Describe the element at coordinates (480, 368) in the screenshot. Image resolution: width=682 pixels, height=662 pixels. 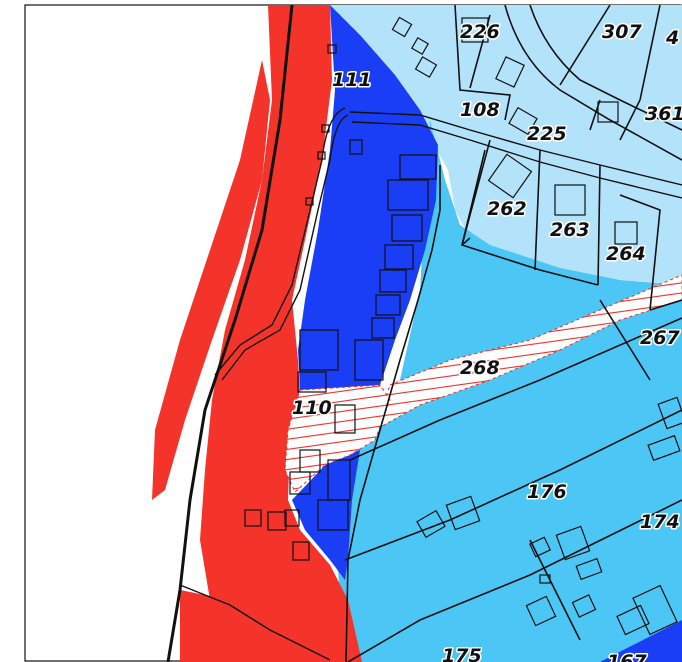
I see `parcel-label-268: 268` at that location.